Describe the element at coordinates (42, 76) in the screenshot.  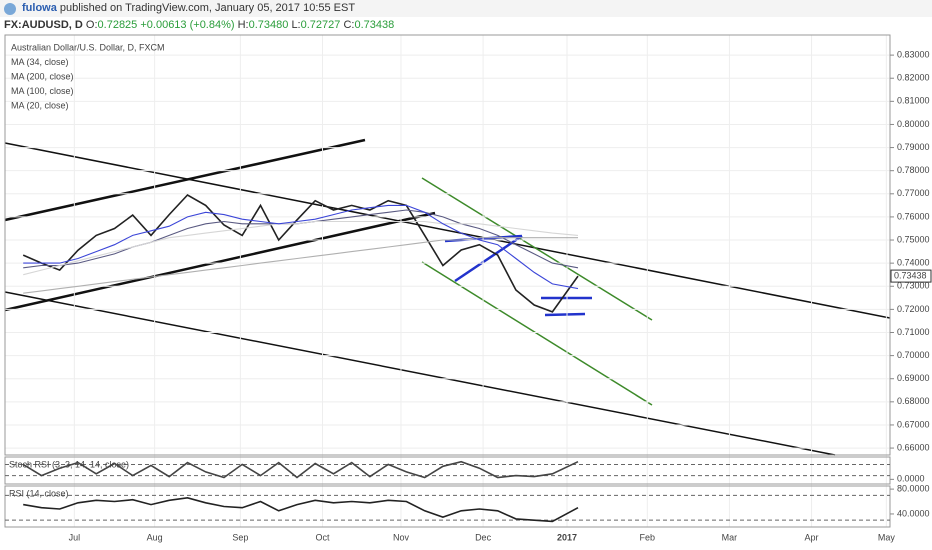
I see `legend-entry: MA (200, close)` at that location.